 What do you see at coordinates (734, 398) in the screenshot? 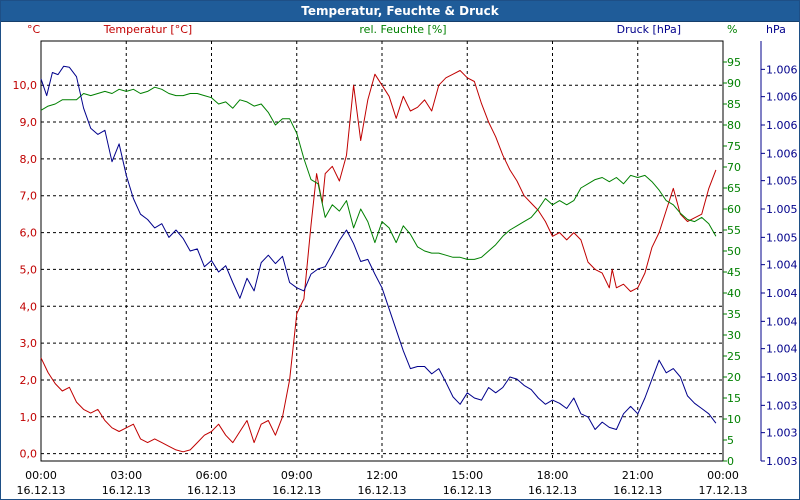
I see `humidity-tick-label: 15` at bounding box center [734, 398].